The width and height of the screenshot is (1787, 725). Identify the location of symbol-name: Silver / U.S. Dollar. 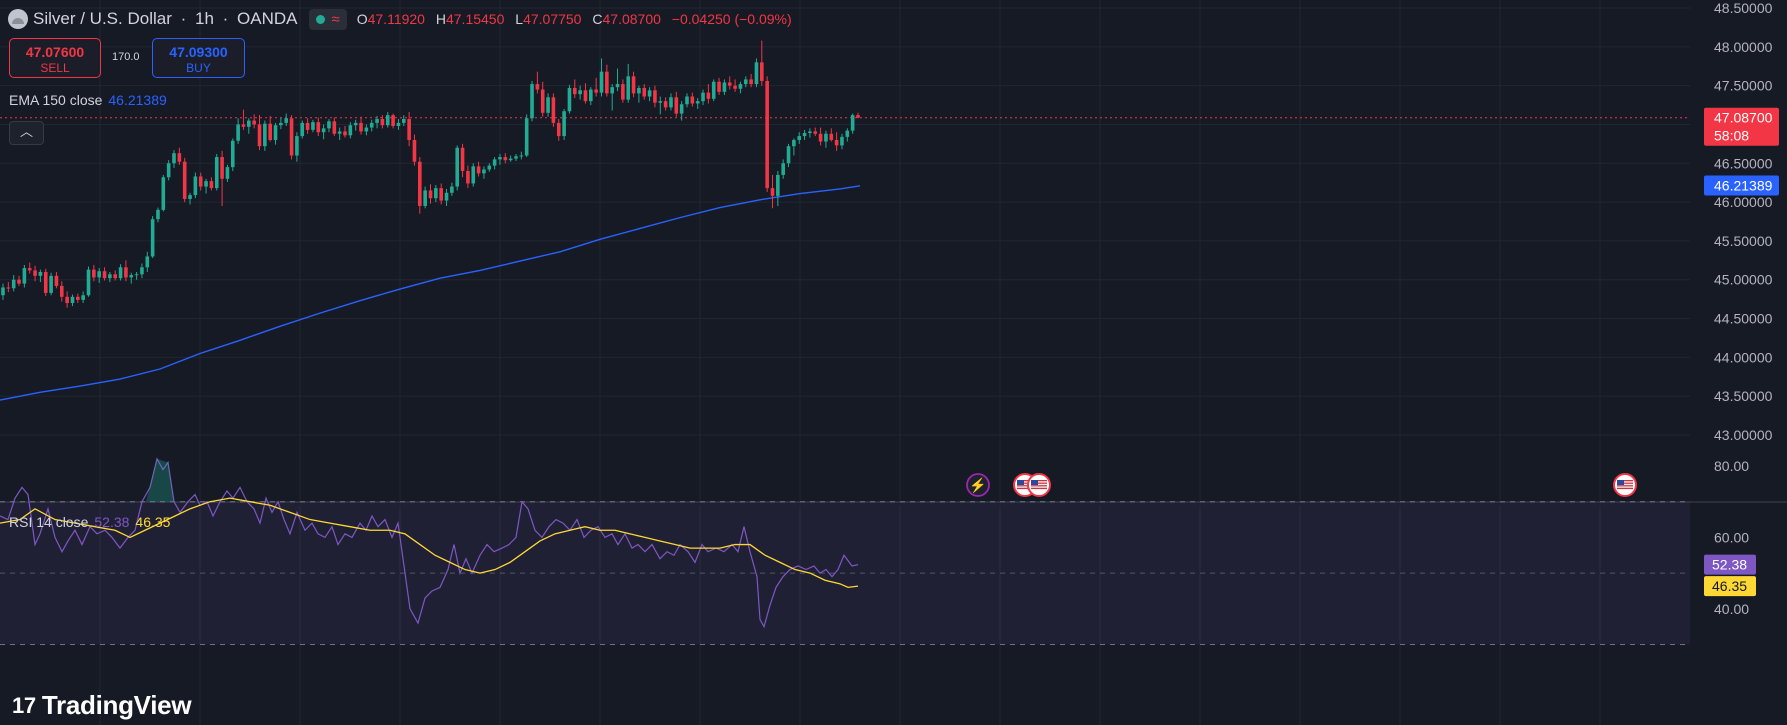
(102, 18).